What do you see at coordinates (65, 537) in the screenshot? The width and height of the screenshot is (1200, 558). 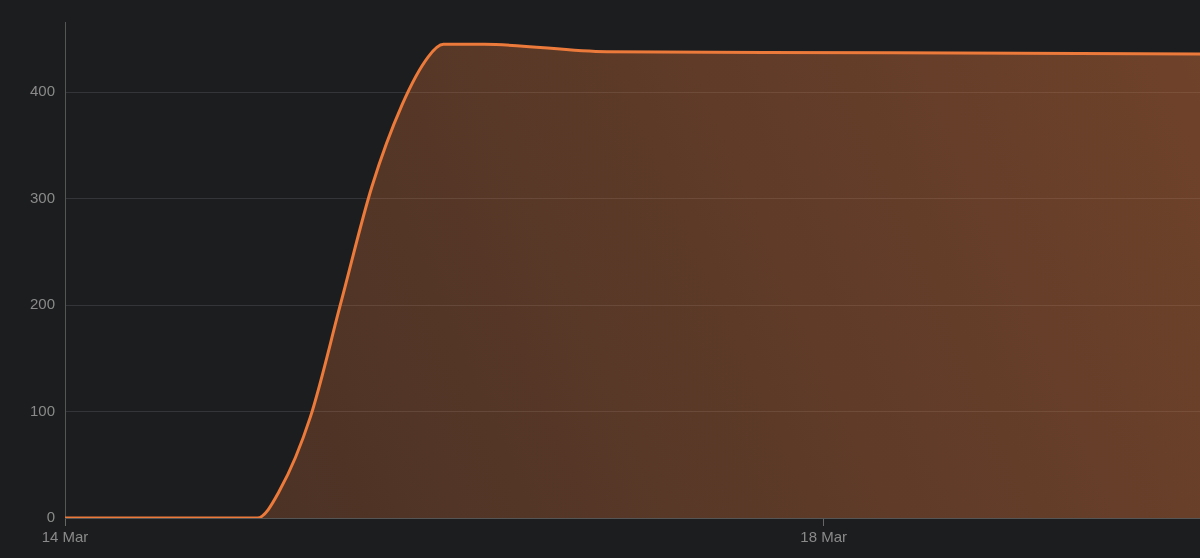 I see `x-tick-label: 14 Mar` at bounding box center [65, 537].